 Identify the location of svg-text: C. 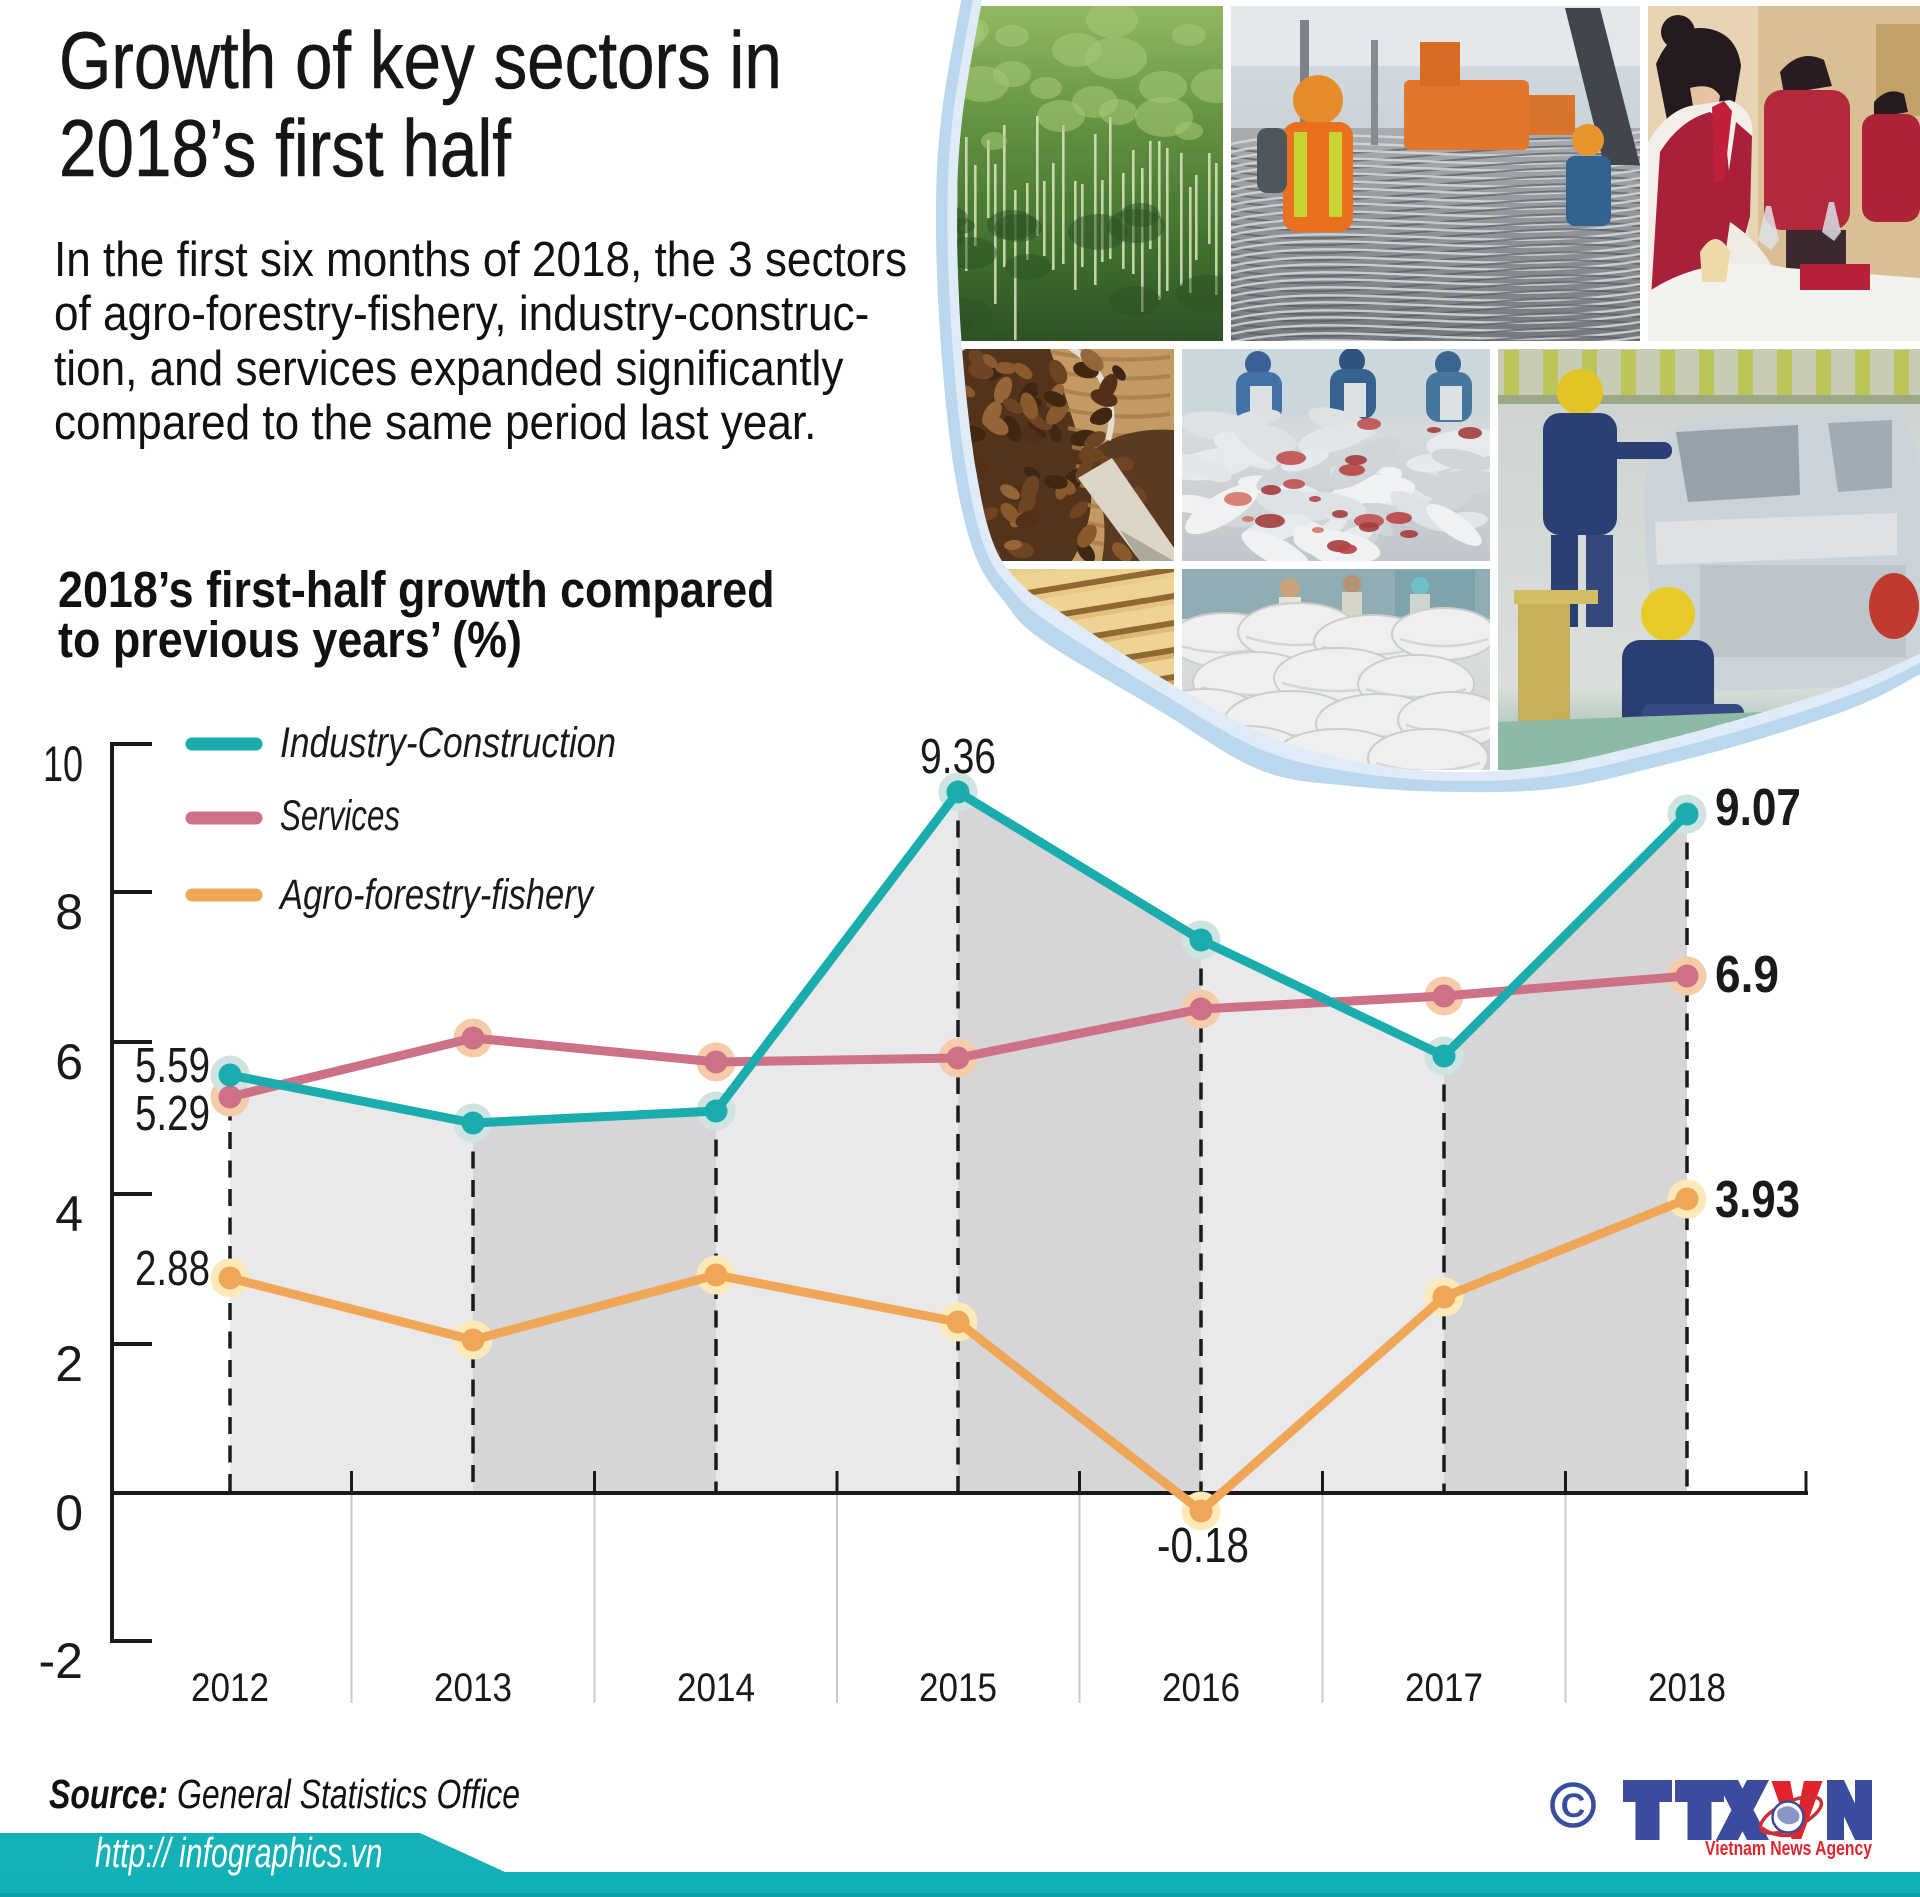
(1573, 1806).